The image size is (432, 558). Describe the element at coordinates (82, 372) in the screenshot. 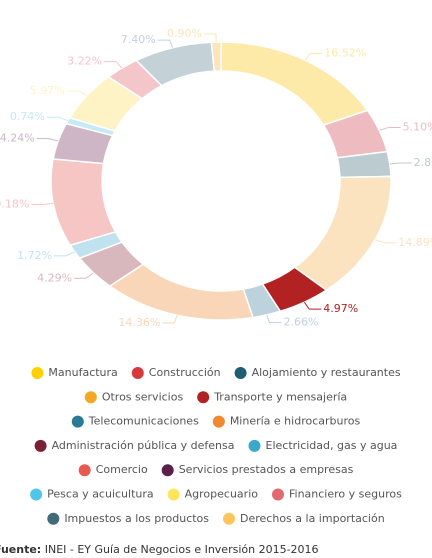

I see `legend-label: Manufactura` at that location.